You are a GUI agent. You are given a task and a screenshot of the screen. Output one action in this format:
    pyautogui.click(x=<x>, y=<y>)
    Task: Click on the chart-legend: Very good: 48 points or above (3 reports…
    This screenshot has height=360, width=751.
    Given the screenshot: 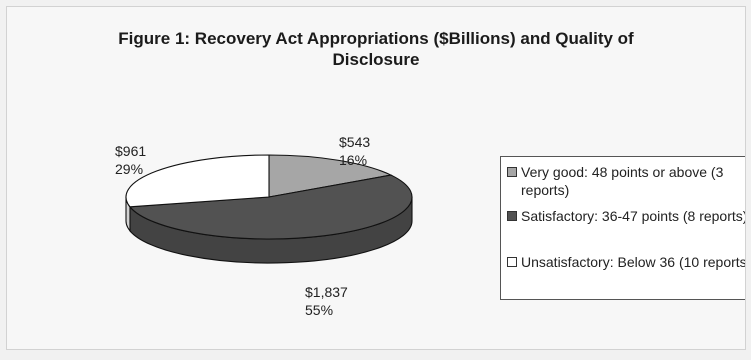 What is the action you would take?
    pyautogui.click(x=623, y=228)
    